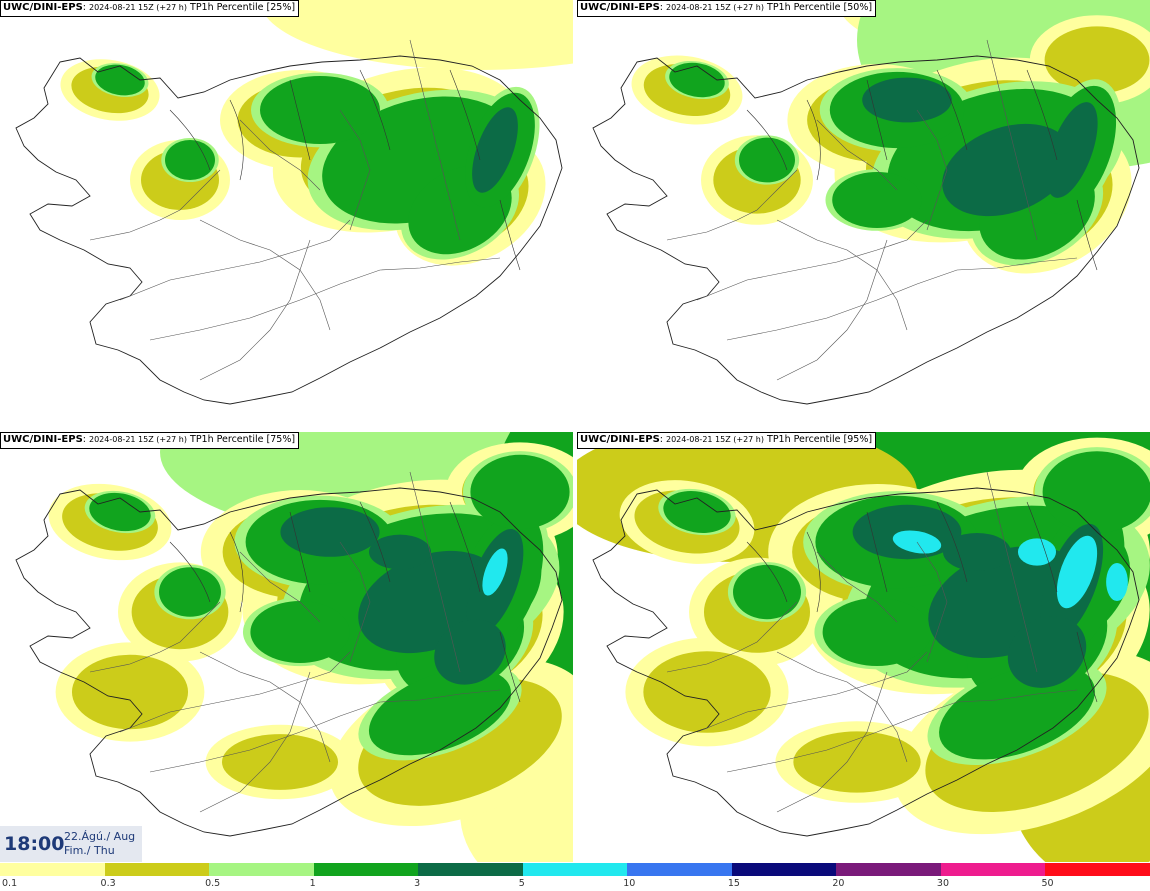 The width and height of the screenshot is (1150, 891). I want to click on field-name: TP1h Percentile [75%], so click(243, 439).